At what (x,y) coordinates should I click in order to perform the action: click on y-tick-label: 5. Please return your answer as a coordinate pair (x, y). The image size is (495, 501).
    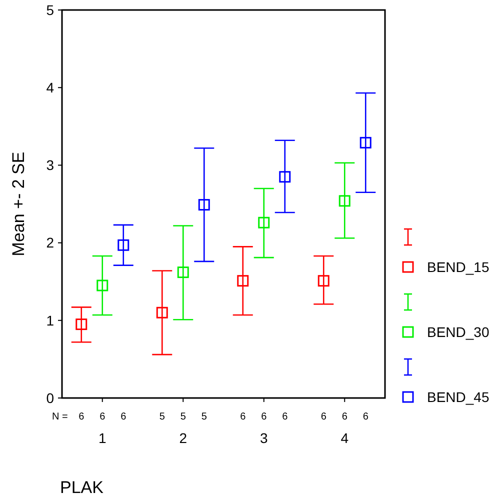
    Looking at the image, I should click on (50, 10).